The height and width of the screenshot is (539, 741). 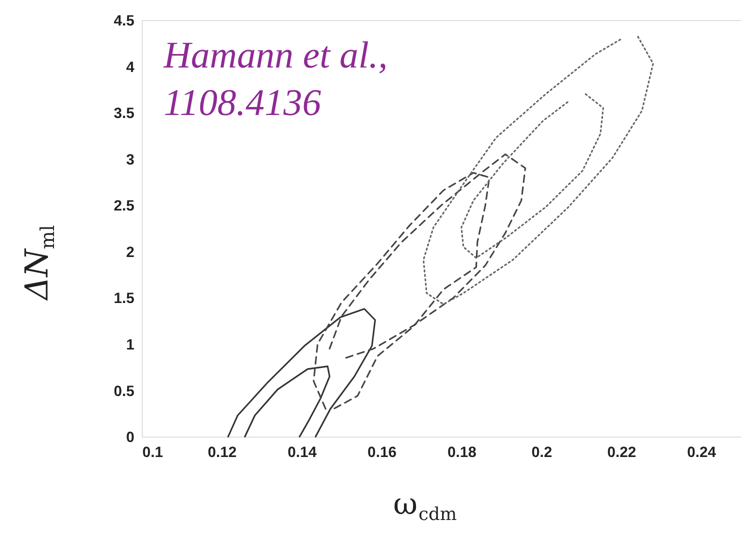 I want to click on x-tick-label: 0.14, so click(x=303, y=452).